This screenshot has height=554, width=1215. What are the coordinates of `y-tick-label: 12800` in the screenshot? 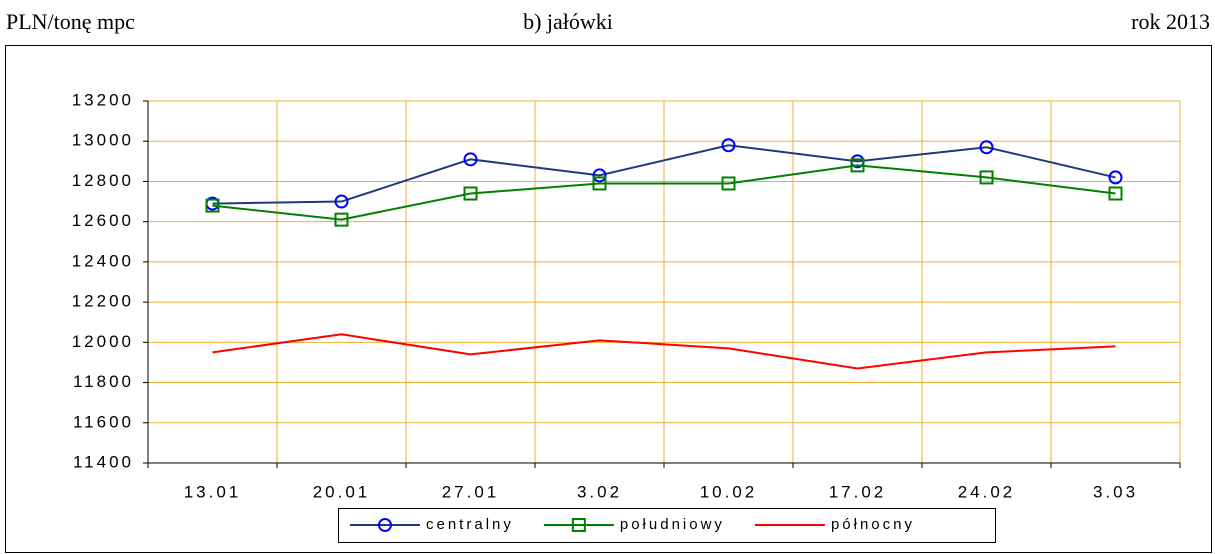 It's located at (103, 180).